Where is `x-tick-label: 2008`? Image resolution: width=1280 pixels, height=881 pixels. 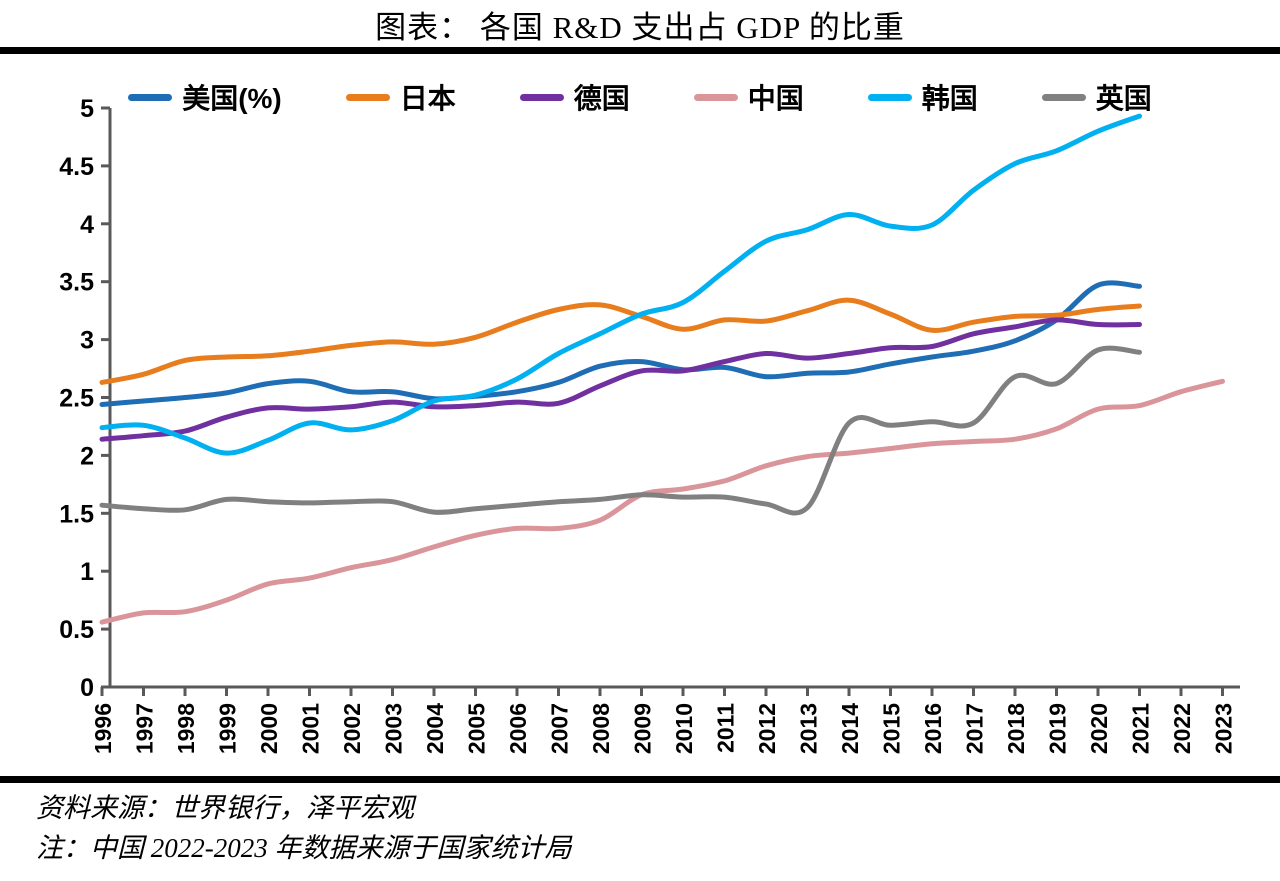 x-tick-label: 2008 is located at coordinates (601, 728).